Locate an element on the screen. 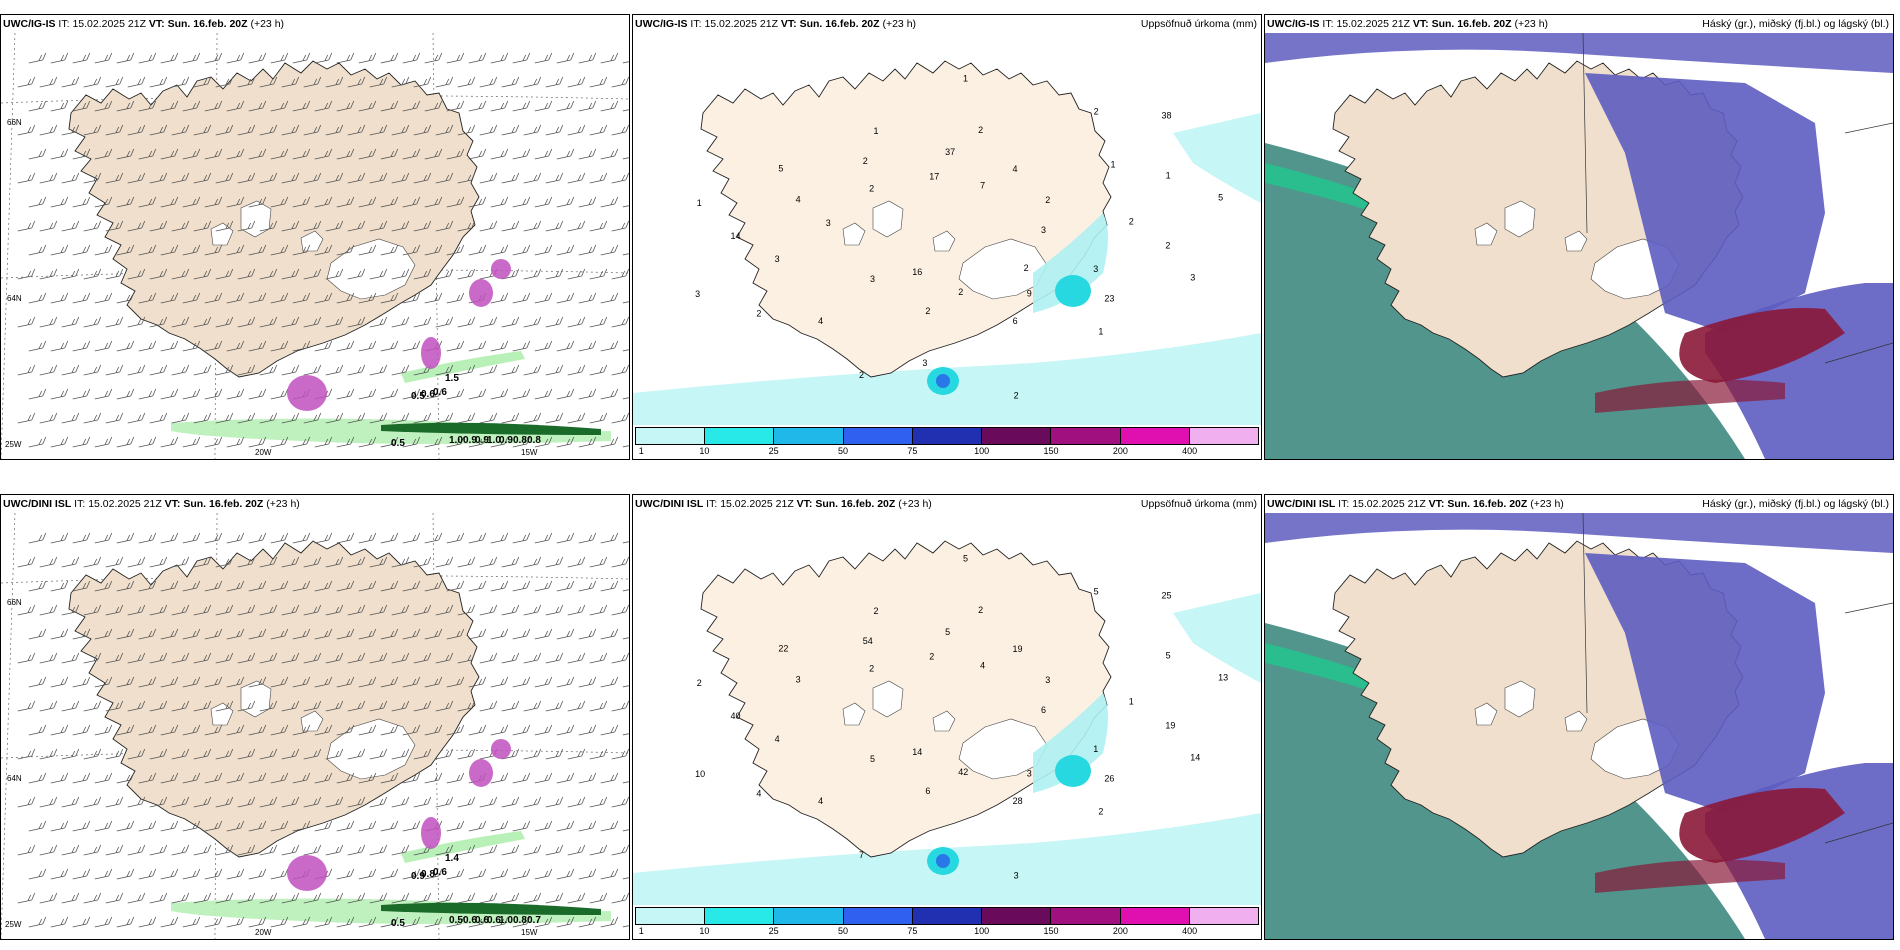 Image resolution: width=1900 pixels, height=950 pixels. mid-cloud-area is located at coordinates (1705, 683).